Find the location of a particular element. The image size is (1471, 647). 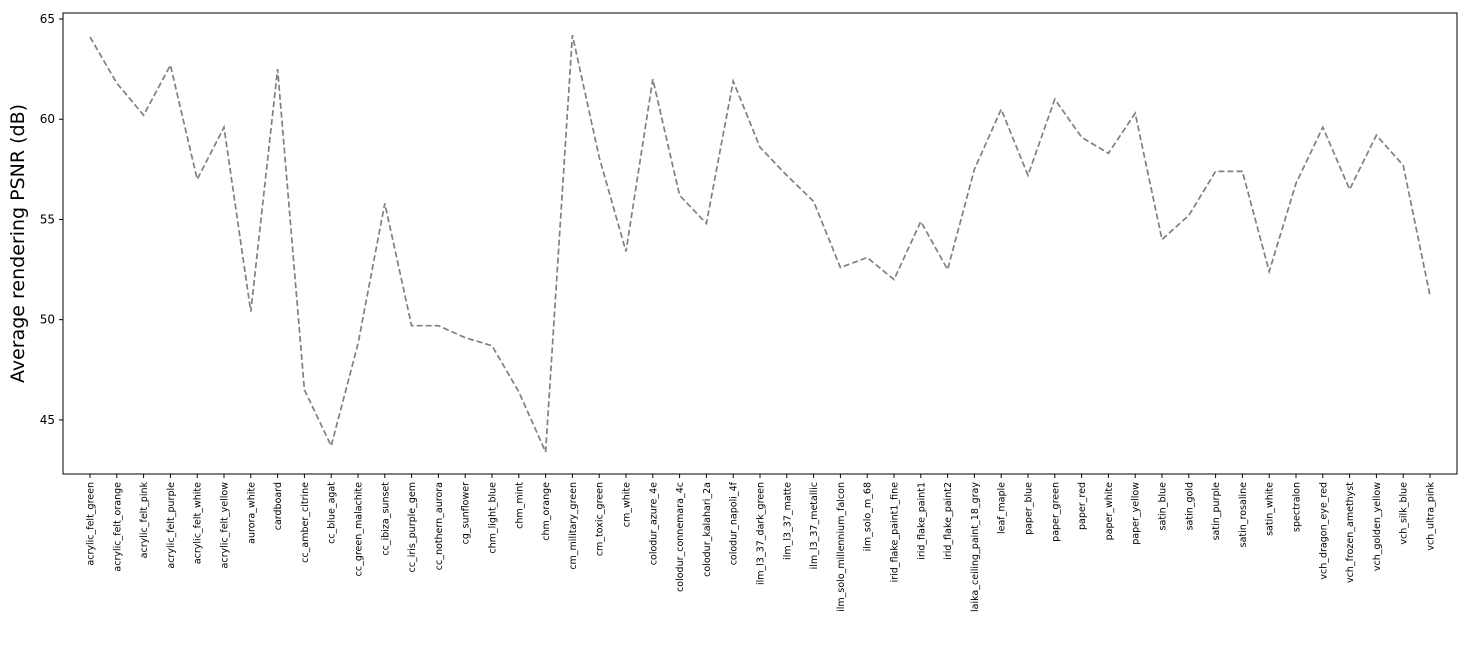

y-tick-label: 55 is located at coordinates (47, 219).